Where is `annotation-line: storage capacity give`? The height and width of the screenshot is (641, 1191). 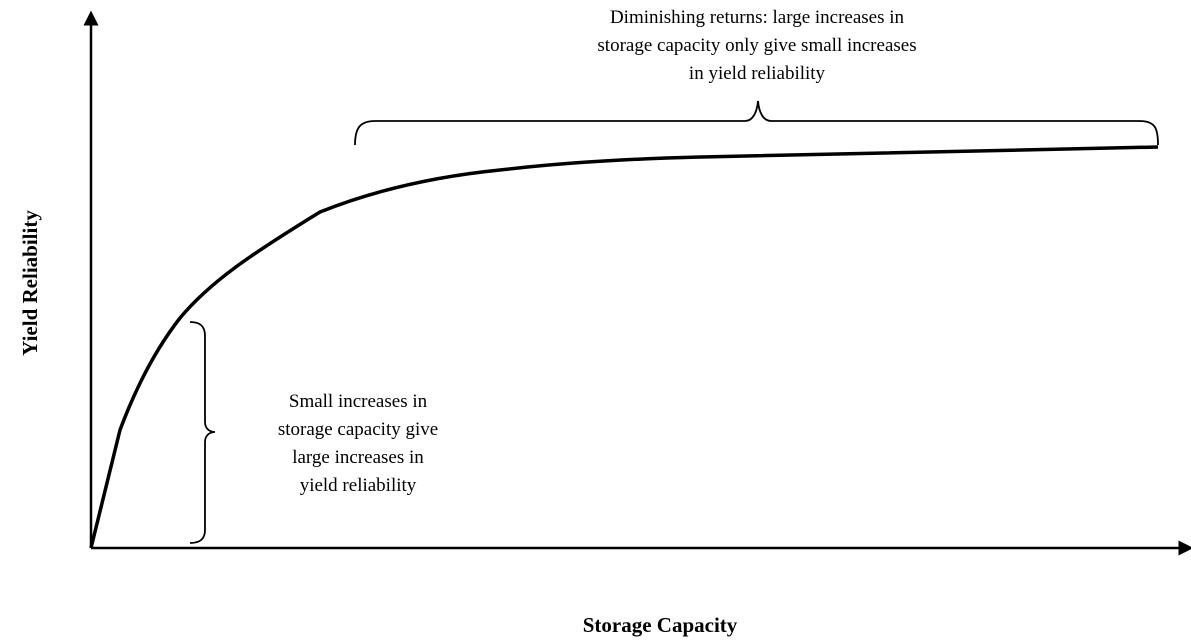
annotation-line: storage capacity give is located at coordinates (358, 429).